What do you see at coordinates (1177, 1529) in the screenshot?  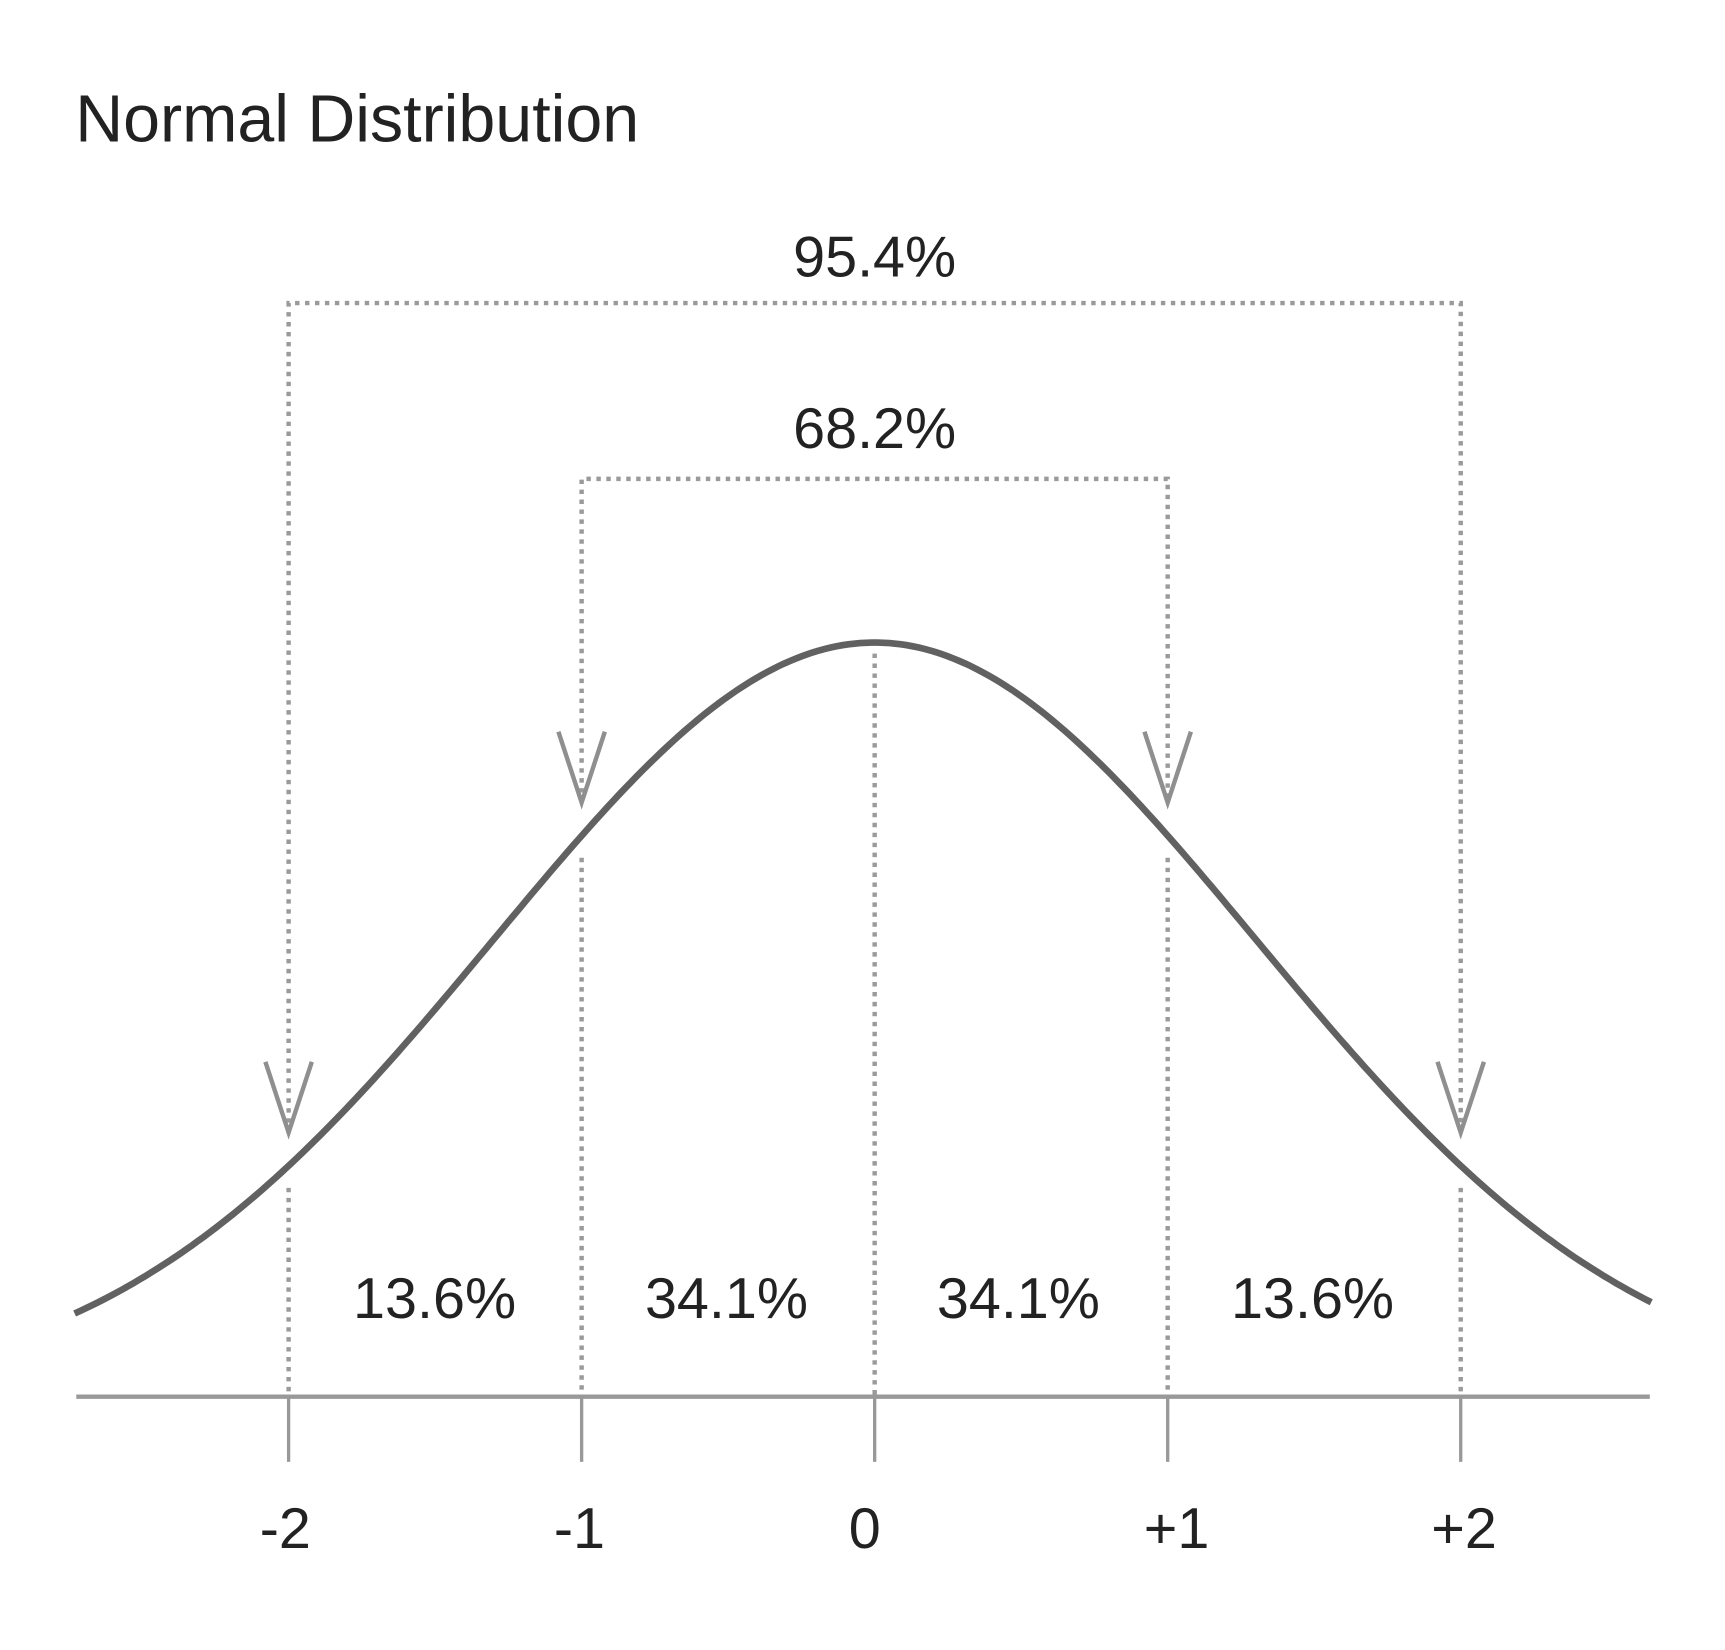 I see `tick-label: +1` at bounding box center [1177, 1529].